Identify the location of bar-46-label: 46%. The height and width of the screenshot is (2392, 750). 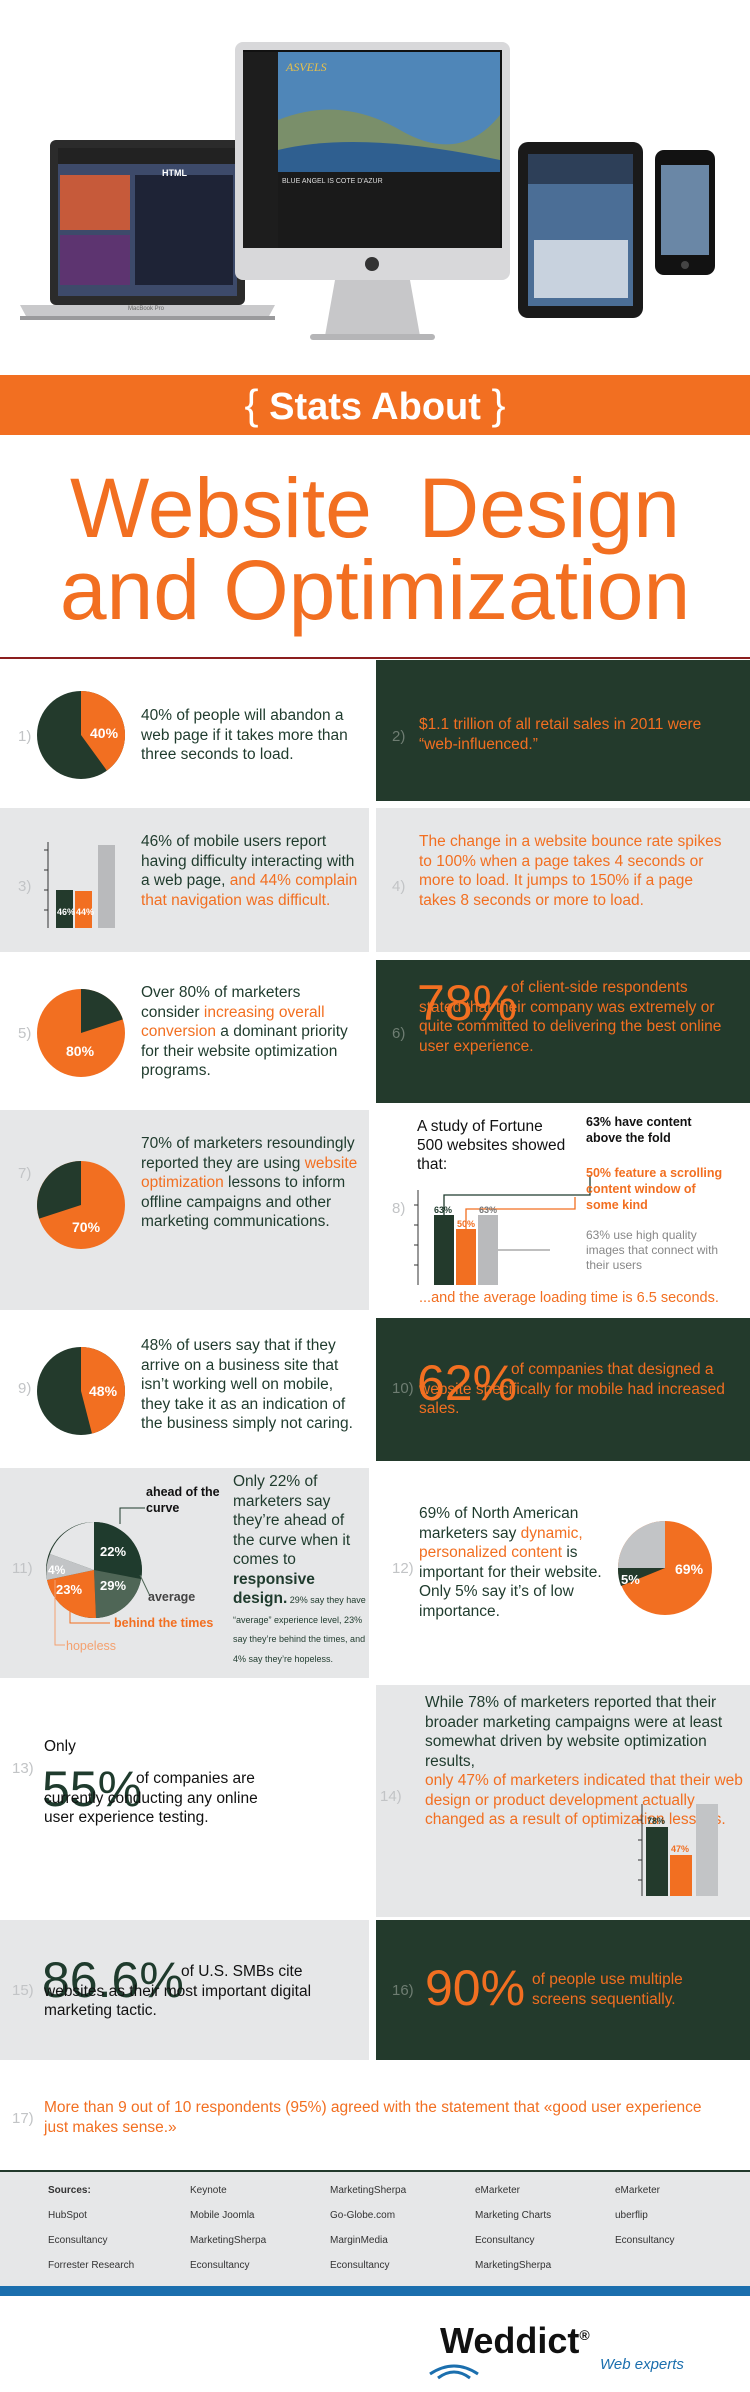
(66, 912).